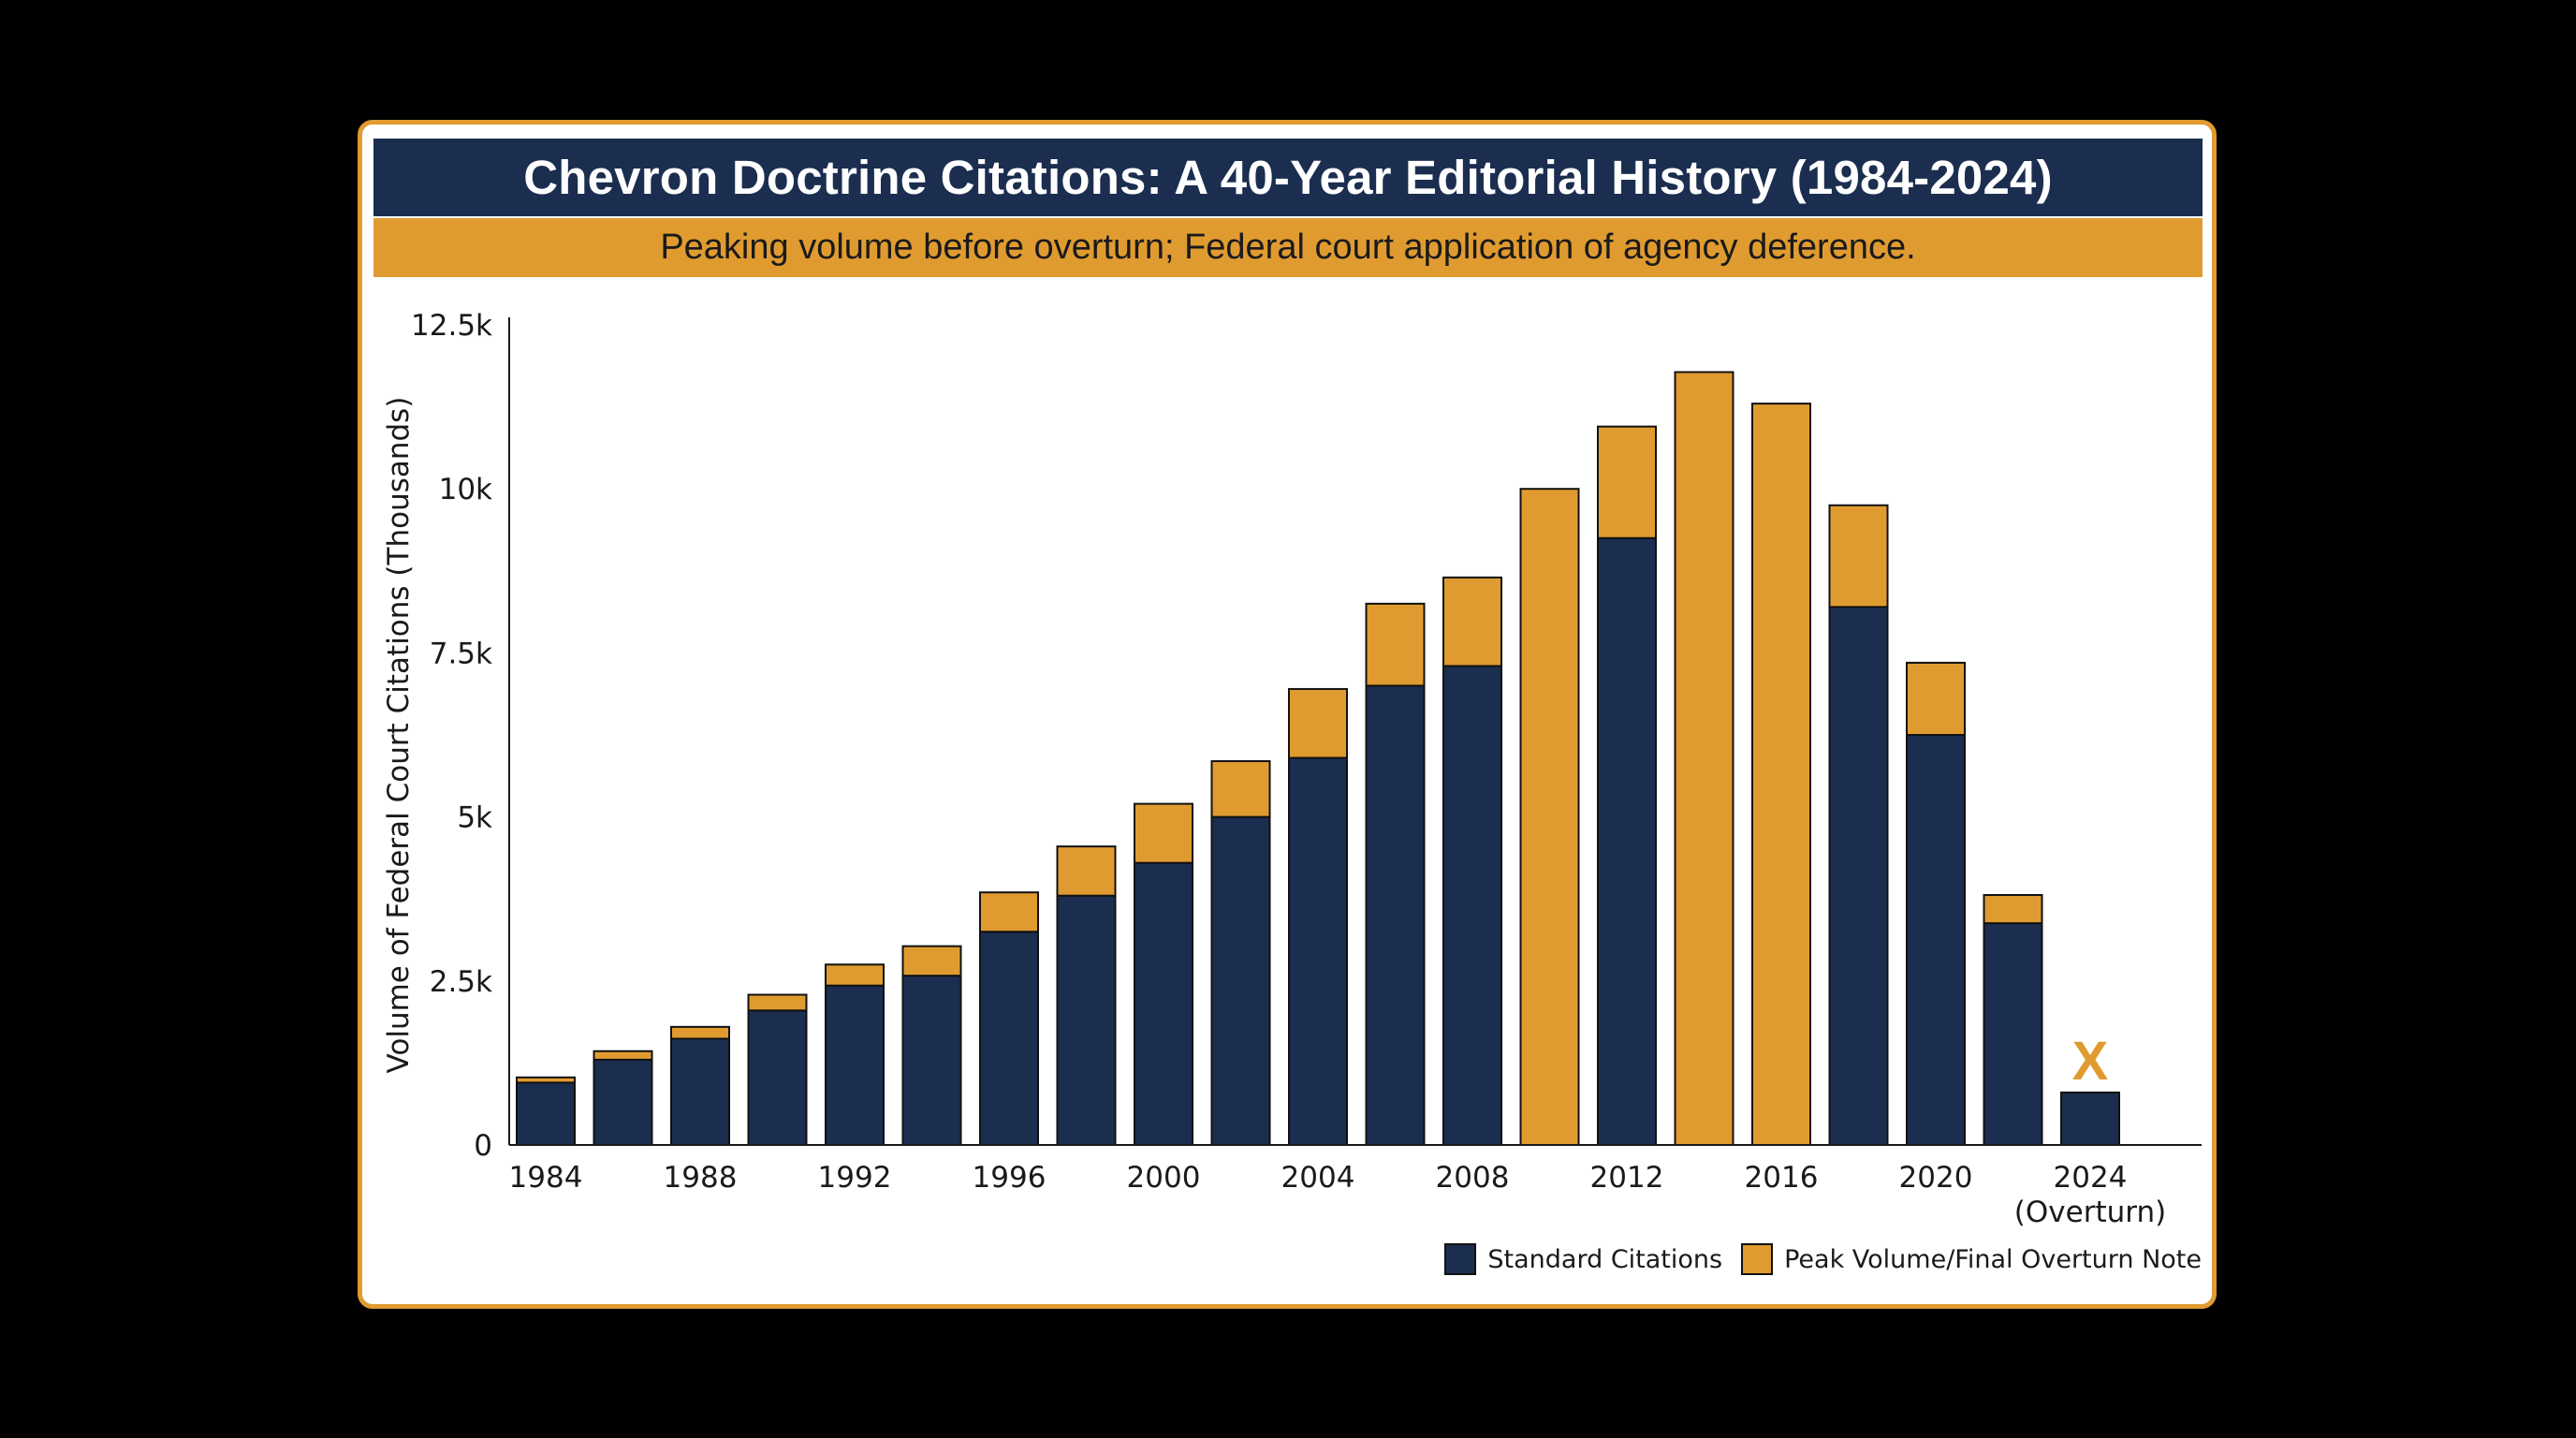 The width and height of the screenshot is (2576, 1438). I want to click on bar-peak-2010, so click(1549, 817).